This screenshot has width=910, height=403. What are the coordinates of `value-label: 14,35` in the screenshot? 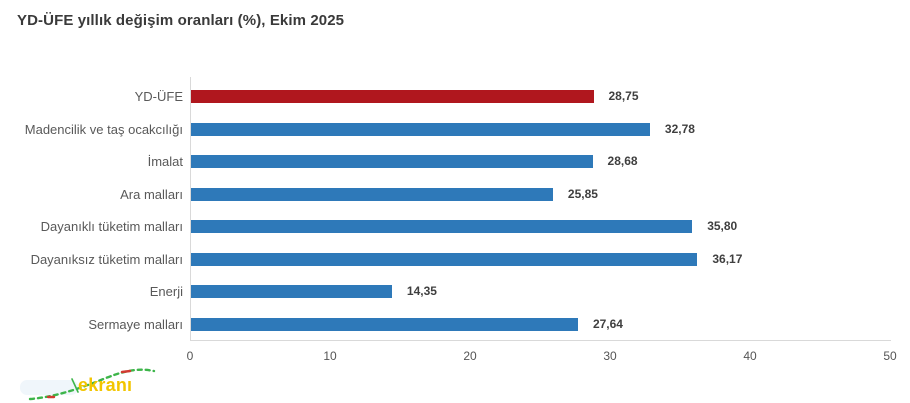 It's located at (421, 291).